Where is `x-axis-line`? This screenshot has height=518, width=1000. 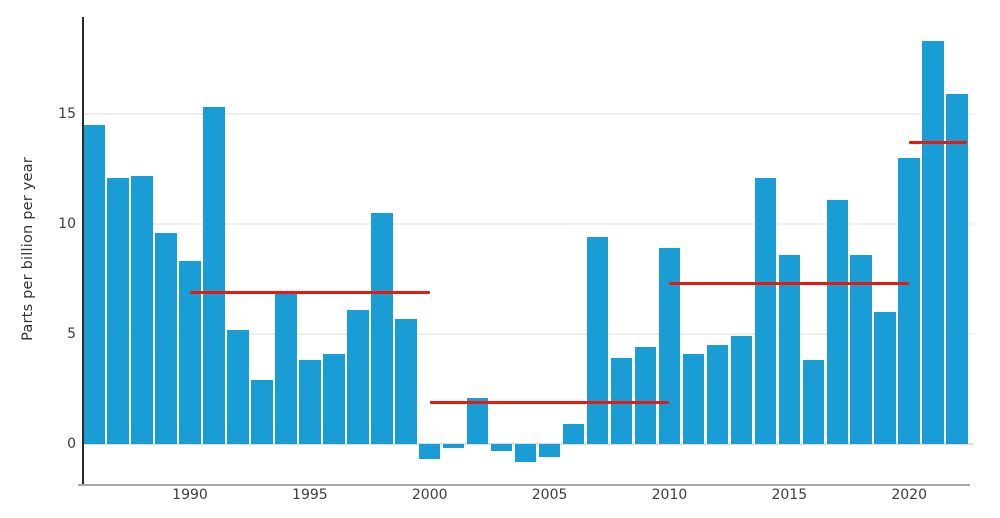 x-axis-line is located at coordinates (524, 484).